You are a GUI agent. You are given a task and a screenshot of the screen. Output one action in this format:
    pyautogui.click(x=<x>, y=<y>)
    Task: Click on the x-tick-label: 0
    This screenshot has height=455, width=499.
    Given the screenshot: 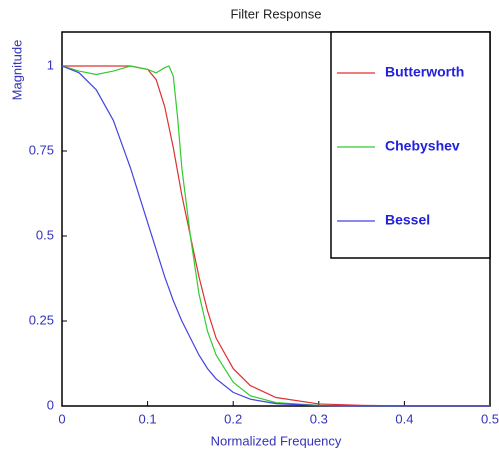 What is the action you would take?
    pyautogui.click(x=61, y=418)
    